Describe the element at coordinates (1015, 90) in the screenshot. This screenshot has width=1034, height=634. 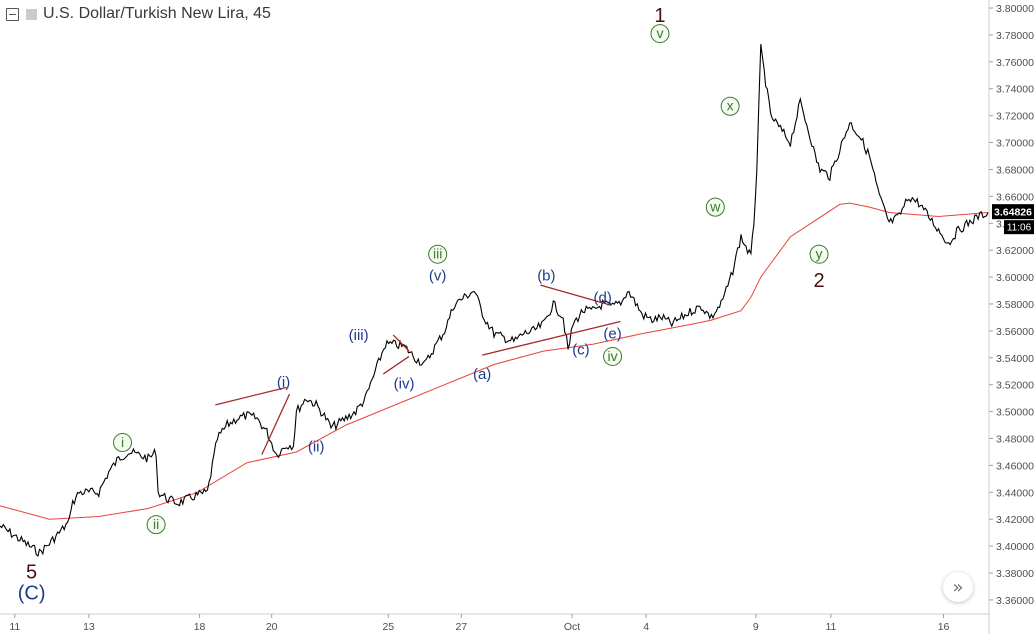
I see `price-tick-label: 3.74000` at that location.